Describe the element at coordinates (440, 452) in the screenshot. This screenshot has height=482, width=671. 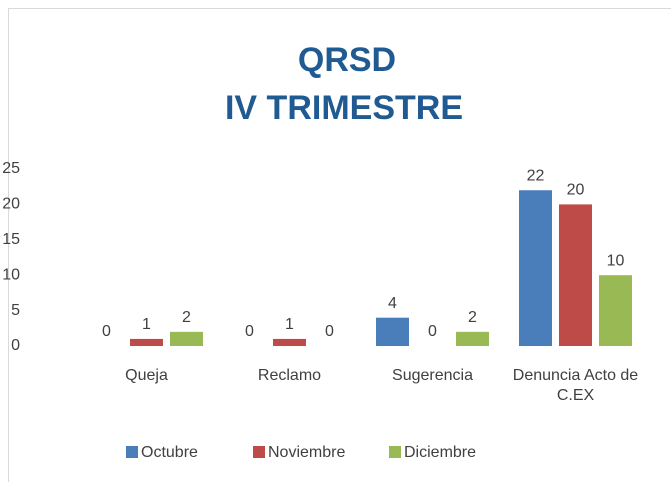
I see `legend-label: Diciembre` at that location.